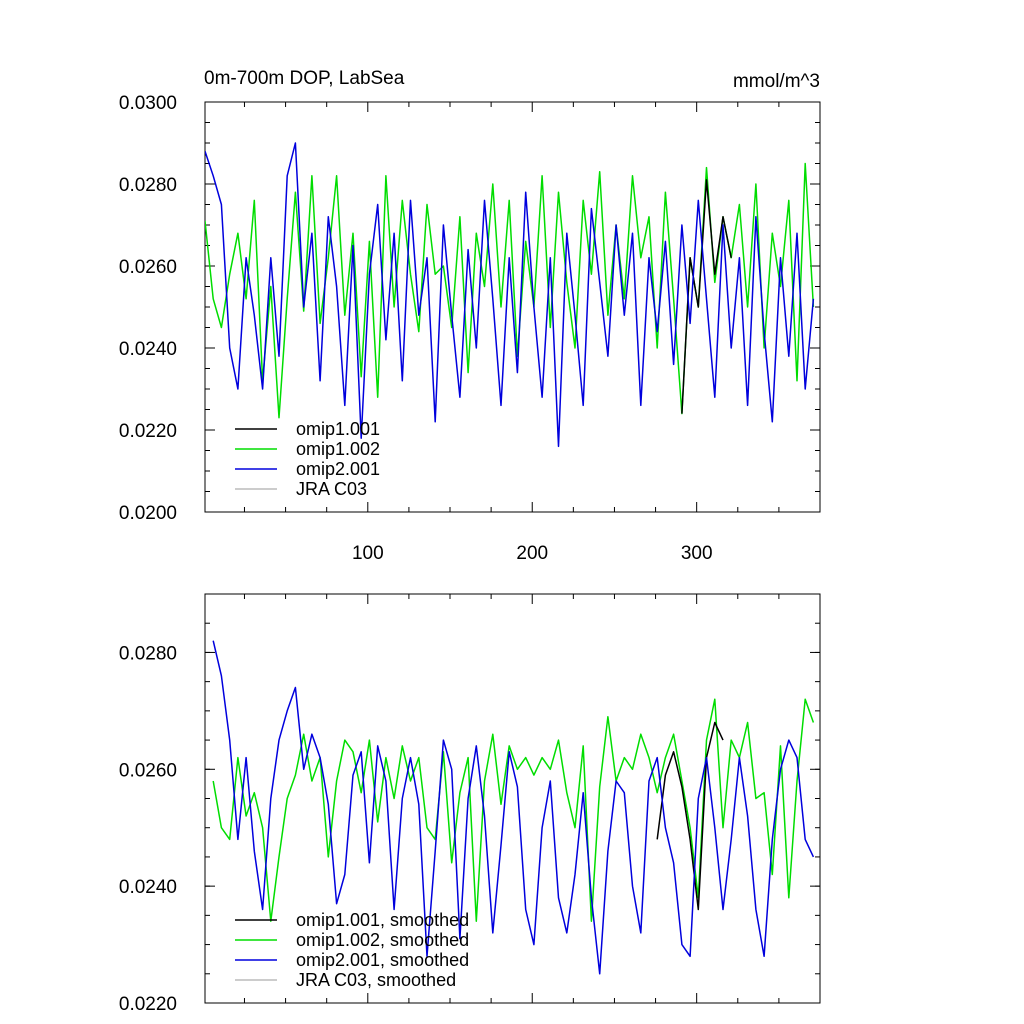 This screenshot has height=1024, width=1024. What do you see at coordinates (532, 553) in the screenshot?
I see `x-tick-label: 200` at bounding box center [532, 553].